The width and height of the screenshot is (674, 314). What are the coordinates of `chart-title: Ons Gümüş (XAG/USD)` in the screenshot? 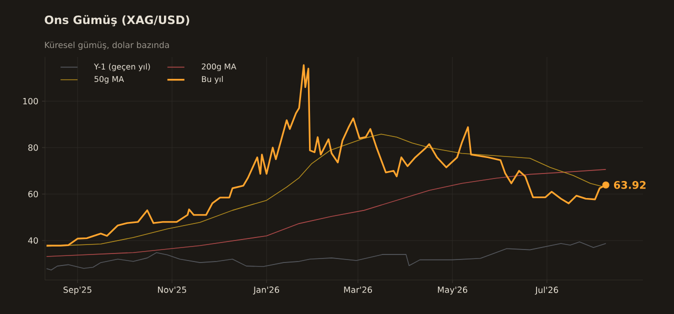 It's located at (117, 20).